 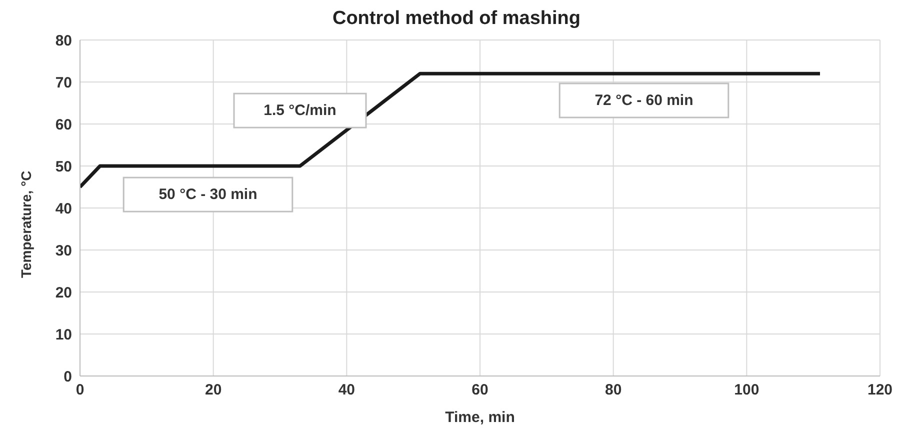 I want to click on y-tick-label: 40, so click(x=63, y=209).